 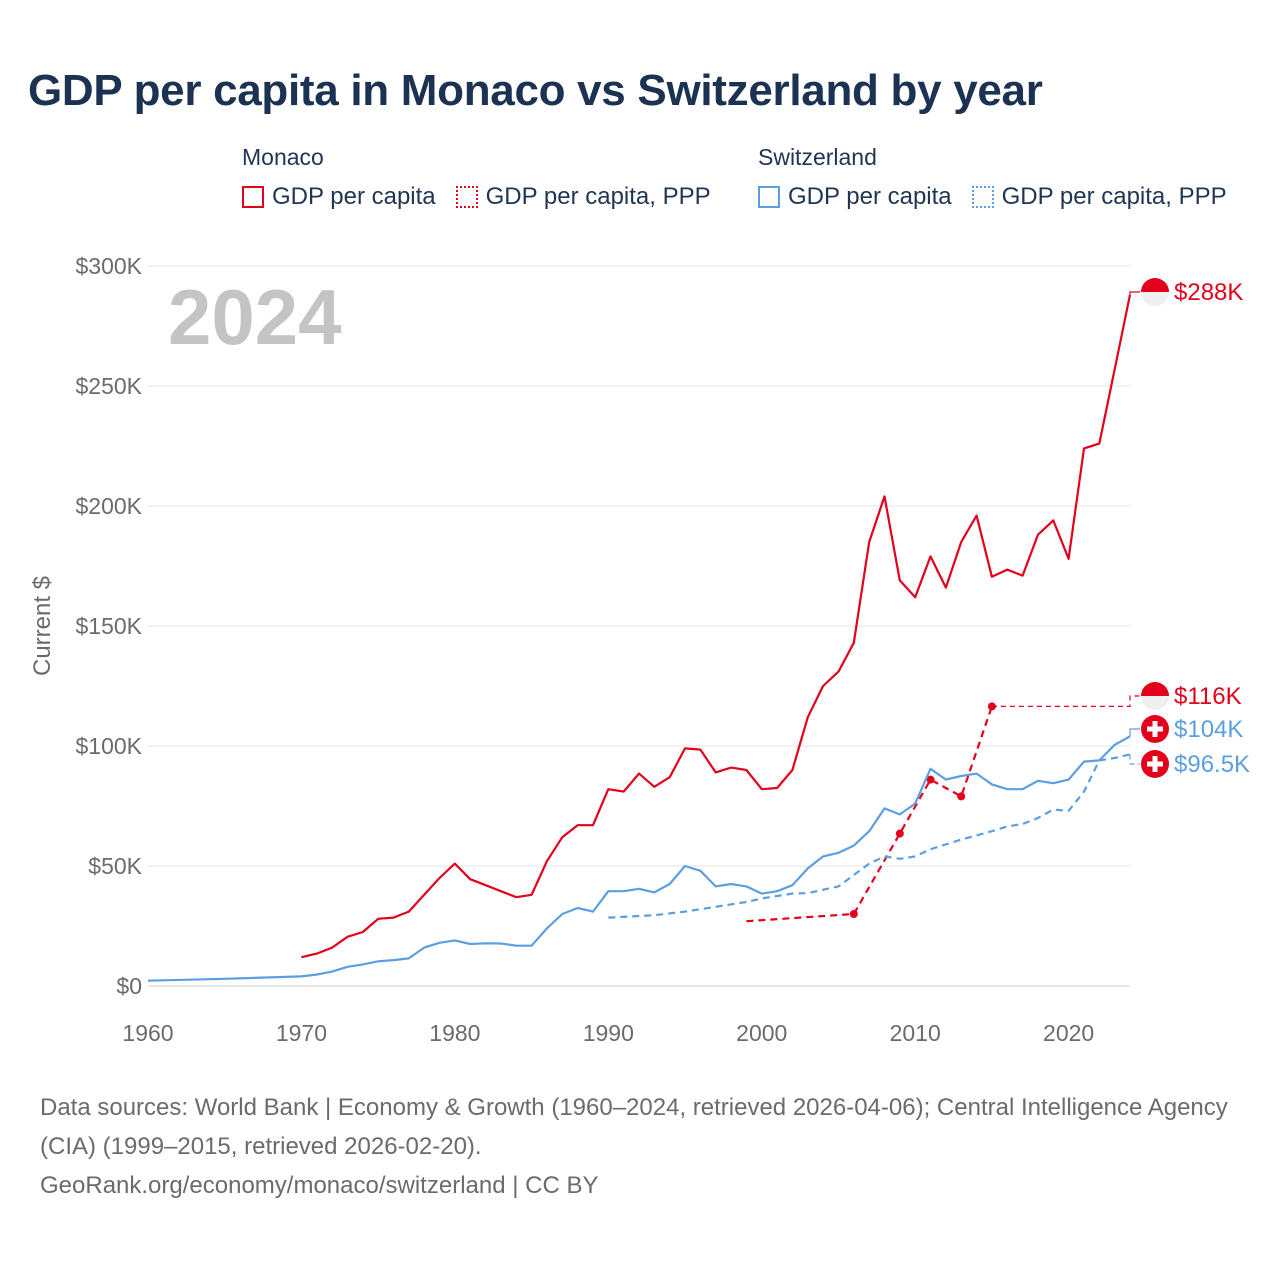 I want to click on x-tick-label: 1980, so click(x=454, y=1033).